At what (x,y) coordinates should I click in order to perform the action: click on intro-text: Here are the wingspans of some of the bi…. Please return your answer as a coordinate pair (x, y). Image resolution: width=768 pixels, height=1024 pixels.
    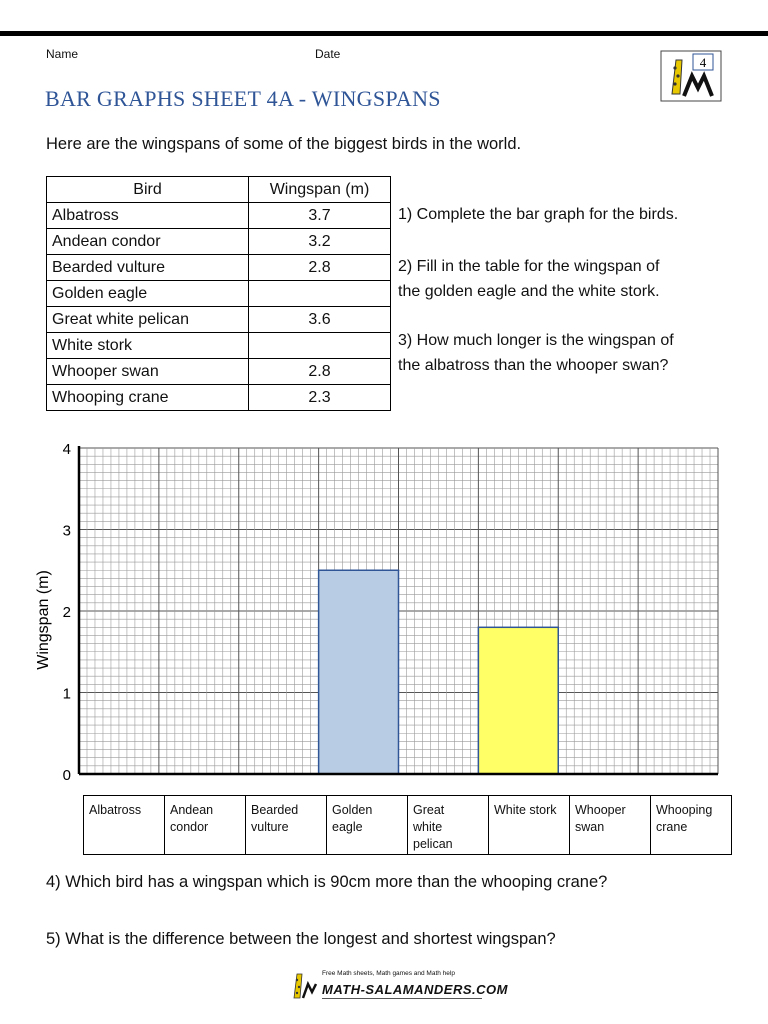
    Looking at the image, I should click on (284, 144).